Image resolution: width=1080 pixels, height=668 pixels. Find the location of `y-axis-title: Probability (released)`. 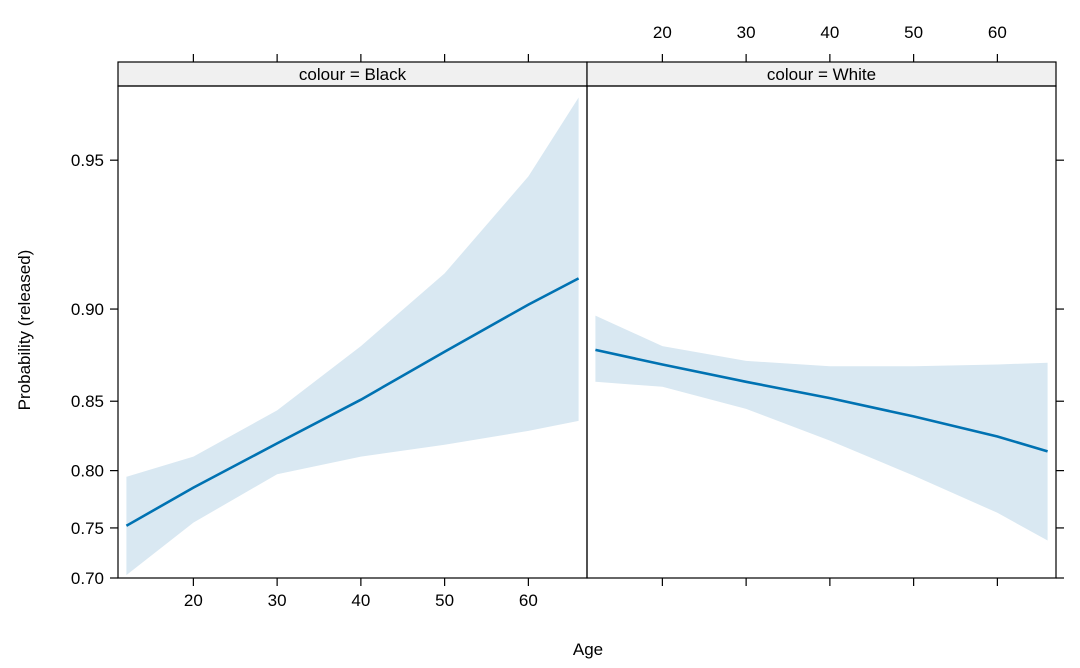

y-axis-title: Probability (released) is located at coordinates (24, 330).